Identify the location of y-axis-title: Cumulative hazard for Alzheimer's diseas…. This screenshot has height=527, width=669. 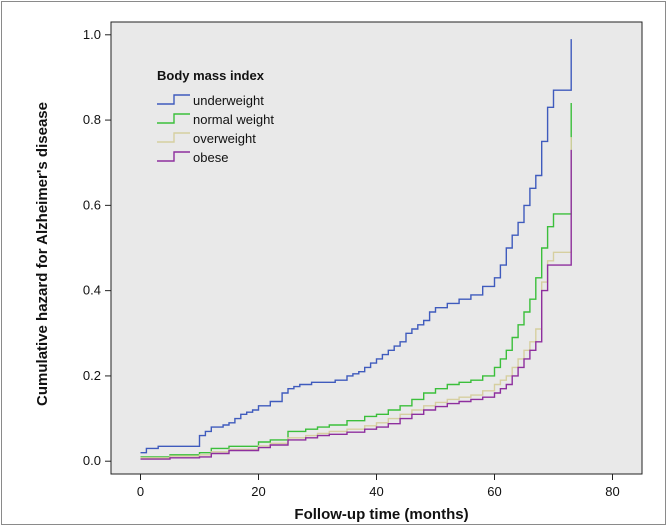
(42, 254).